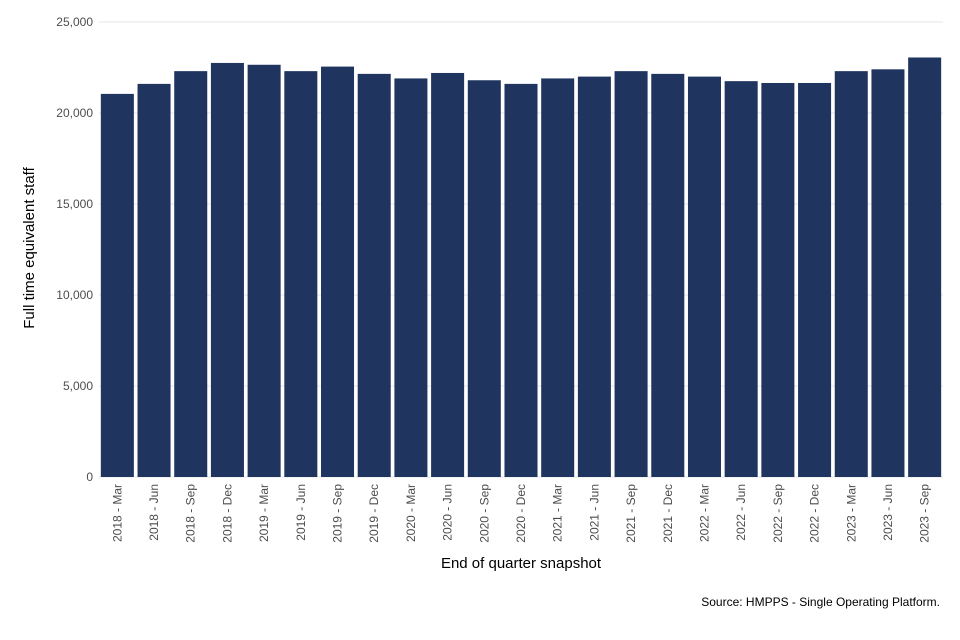 The image size is (960, 640). I want to click on x-tick-label: 2018 - Jun, so click(154, 512).